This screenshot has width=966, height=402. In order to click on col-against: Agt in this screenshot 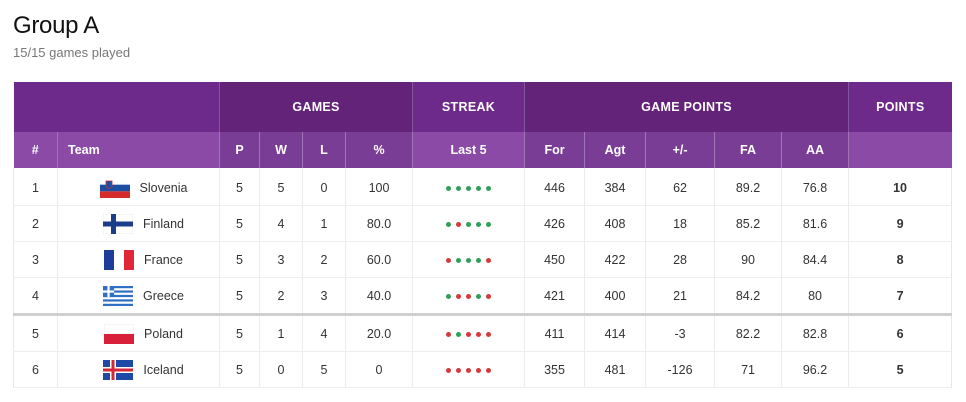, I will do `click(615, 150)`.